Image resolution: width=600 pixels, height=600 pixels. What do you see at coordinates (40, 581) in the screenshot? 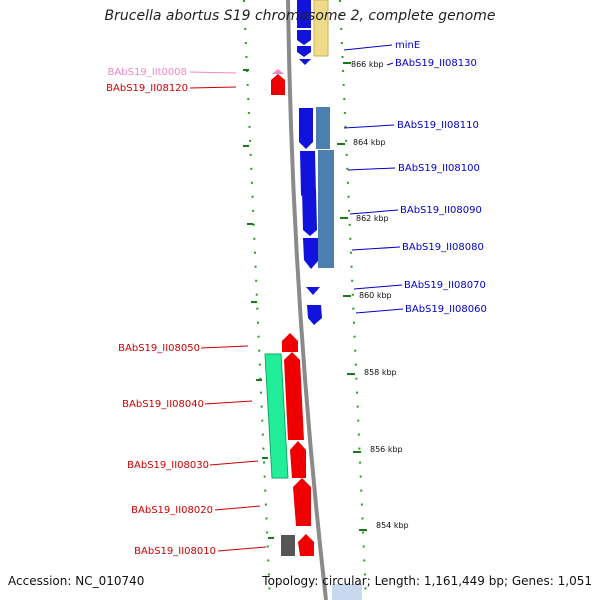
I see `accession-label: Accession:` at bounding box center [40, 581].